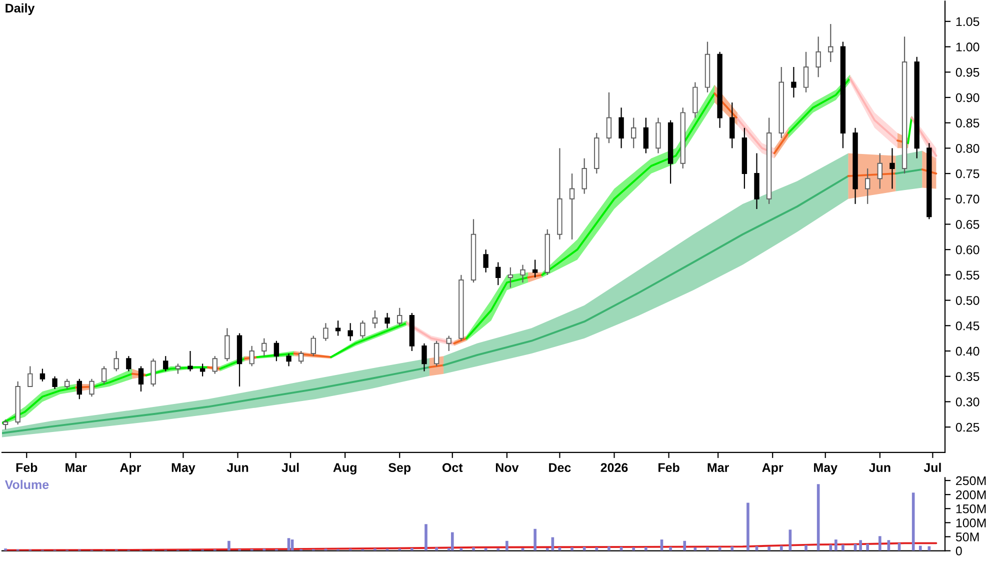 The image size is (1000, 562). Describe the element at coordinates (968, 224) in the screenshot. I see `y-tick-label: 0.65` at that location.